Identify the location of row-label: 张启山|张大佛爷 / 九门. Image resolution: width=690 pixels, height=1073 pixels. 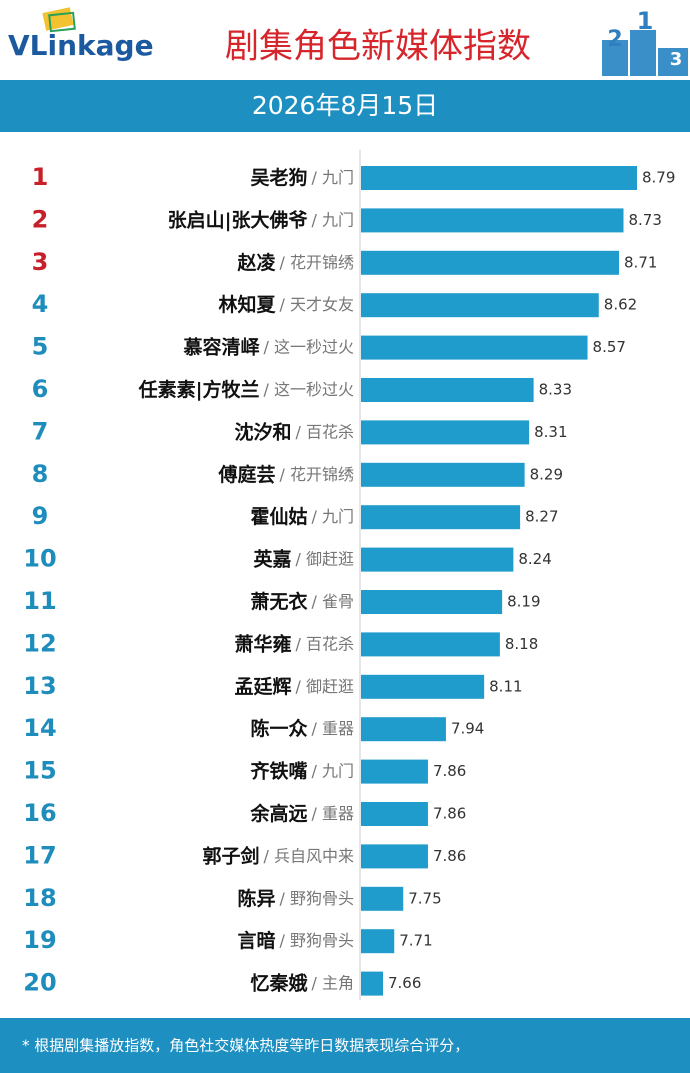
(261, 219).